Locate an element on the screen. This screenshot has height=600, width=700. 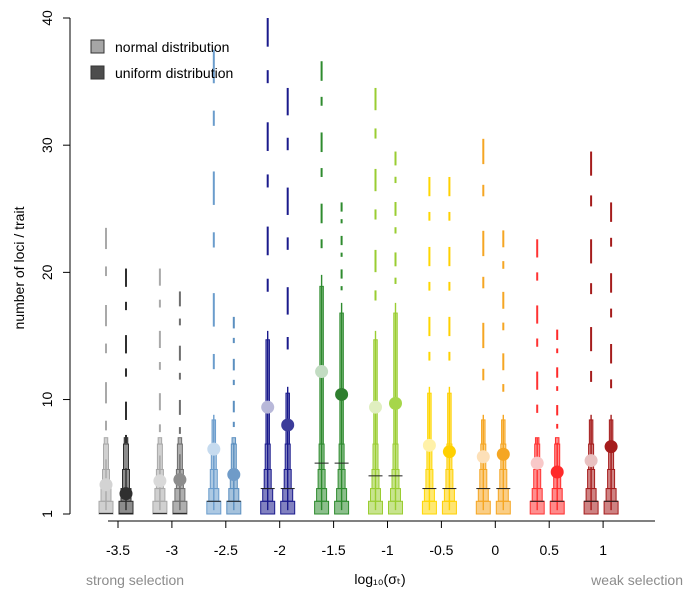
x-tick-label-5: -1 is located at coordinates (387, 550).